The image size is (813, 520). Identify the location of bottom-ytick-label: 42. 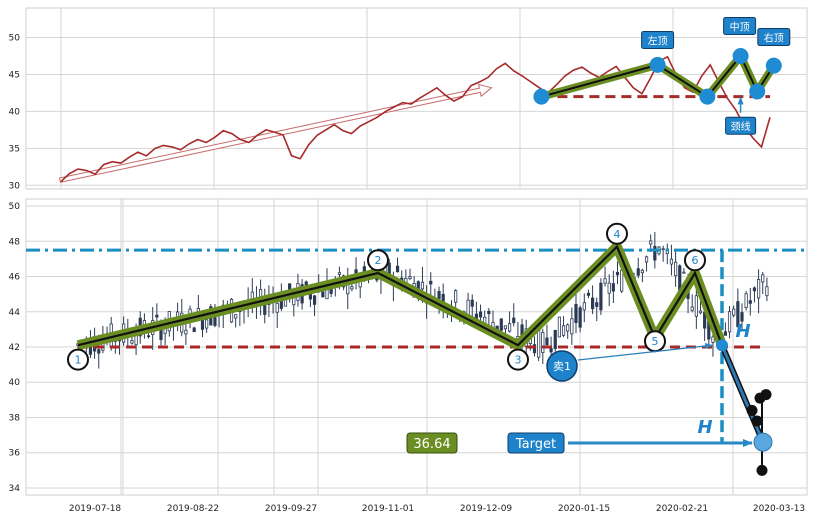
(14, 348).